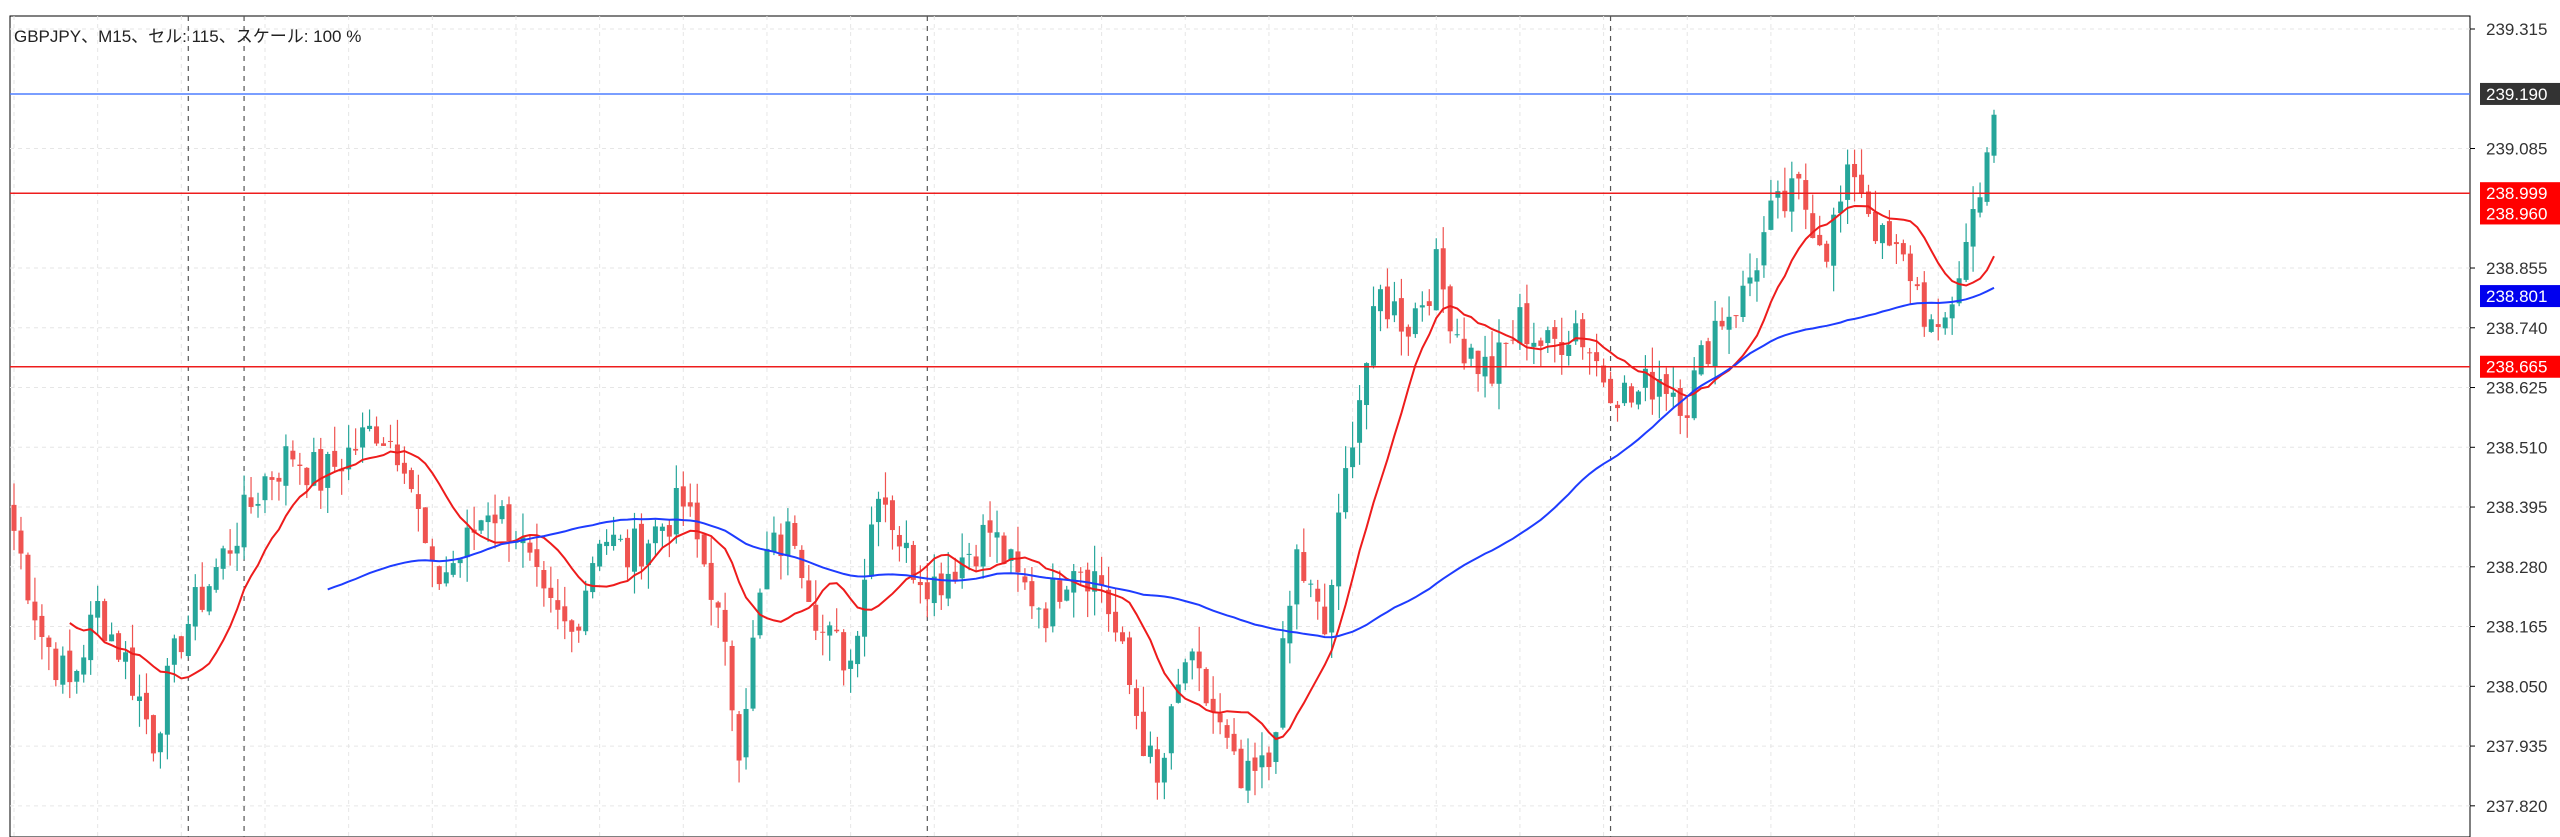  What do you see at coordinates (2520, 296) in the screenshot?
I see `price-badge: 238.801` at bounding box center [2520, 296].